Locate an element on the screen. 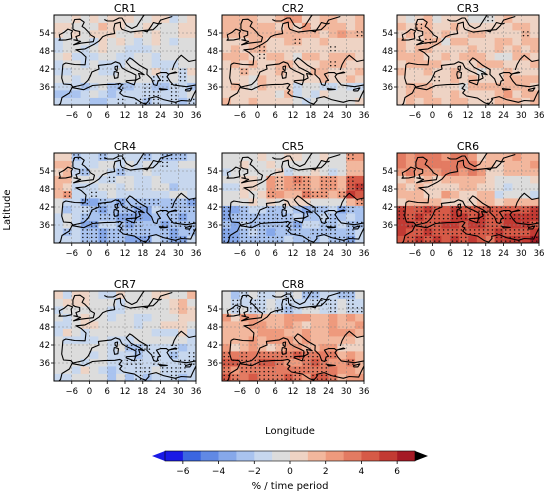 The height and width of the screenshot is (500, 550). map-panel-cr6: CR6 −6 0 6 12 18 24 30 36 54 48 42 36 is located at coordinates (463, 199).